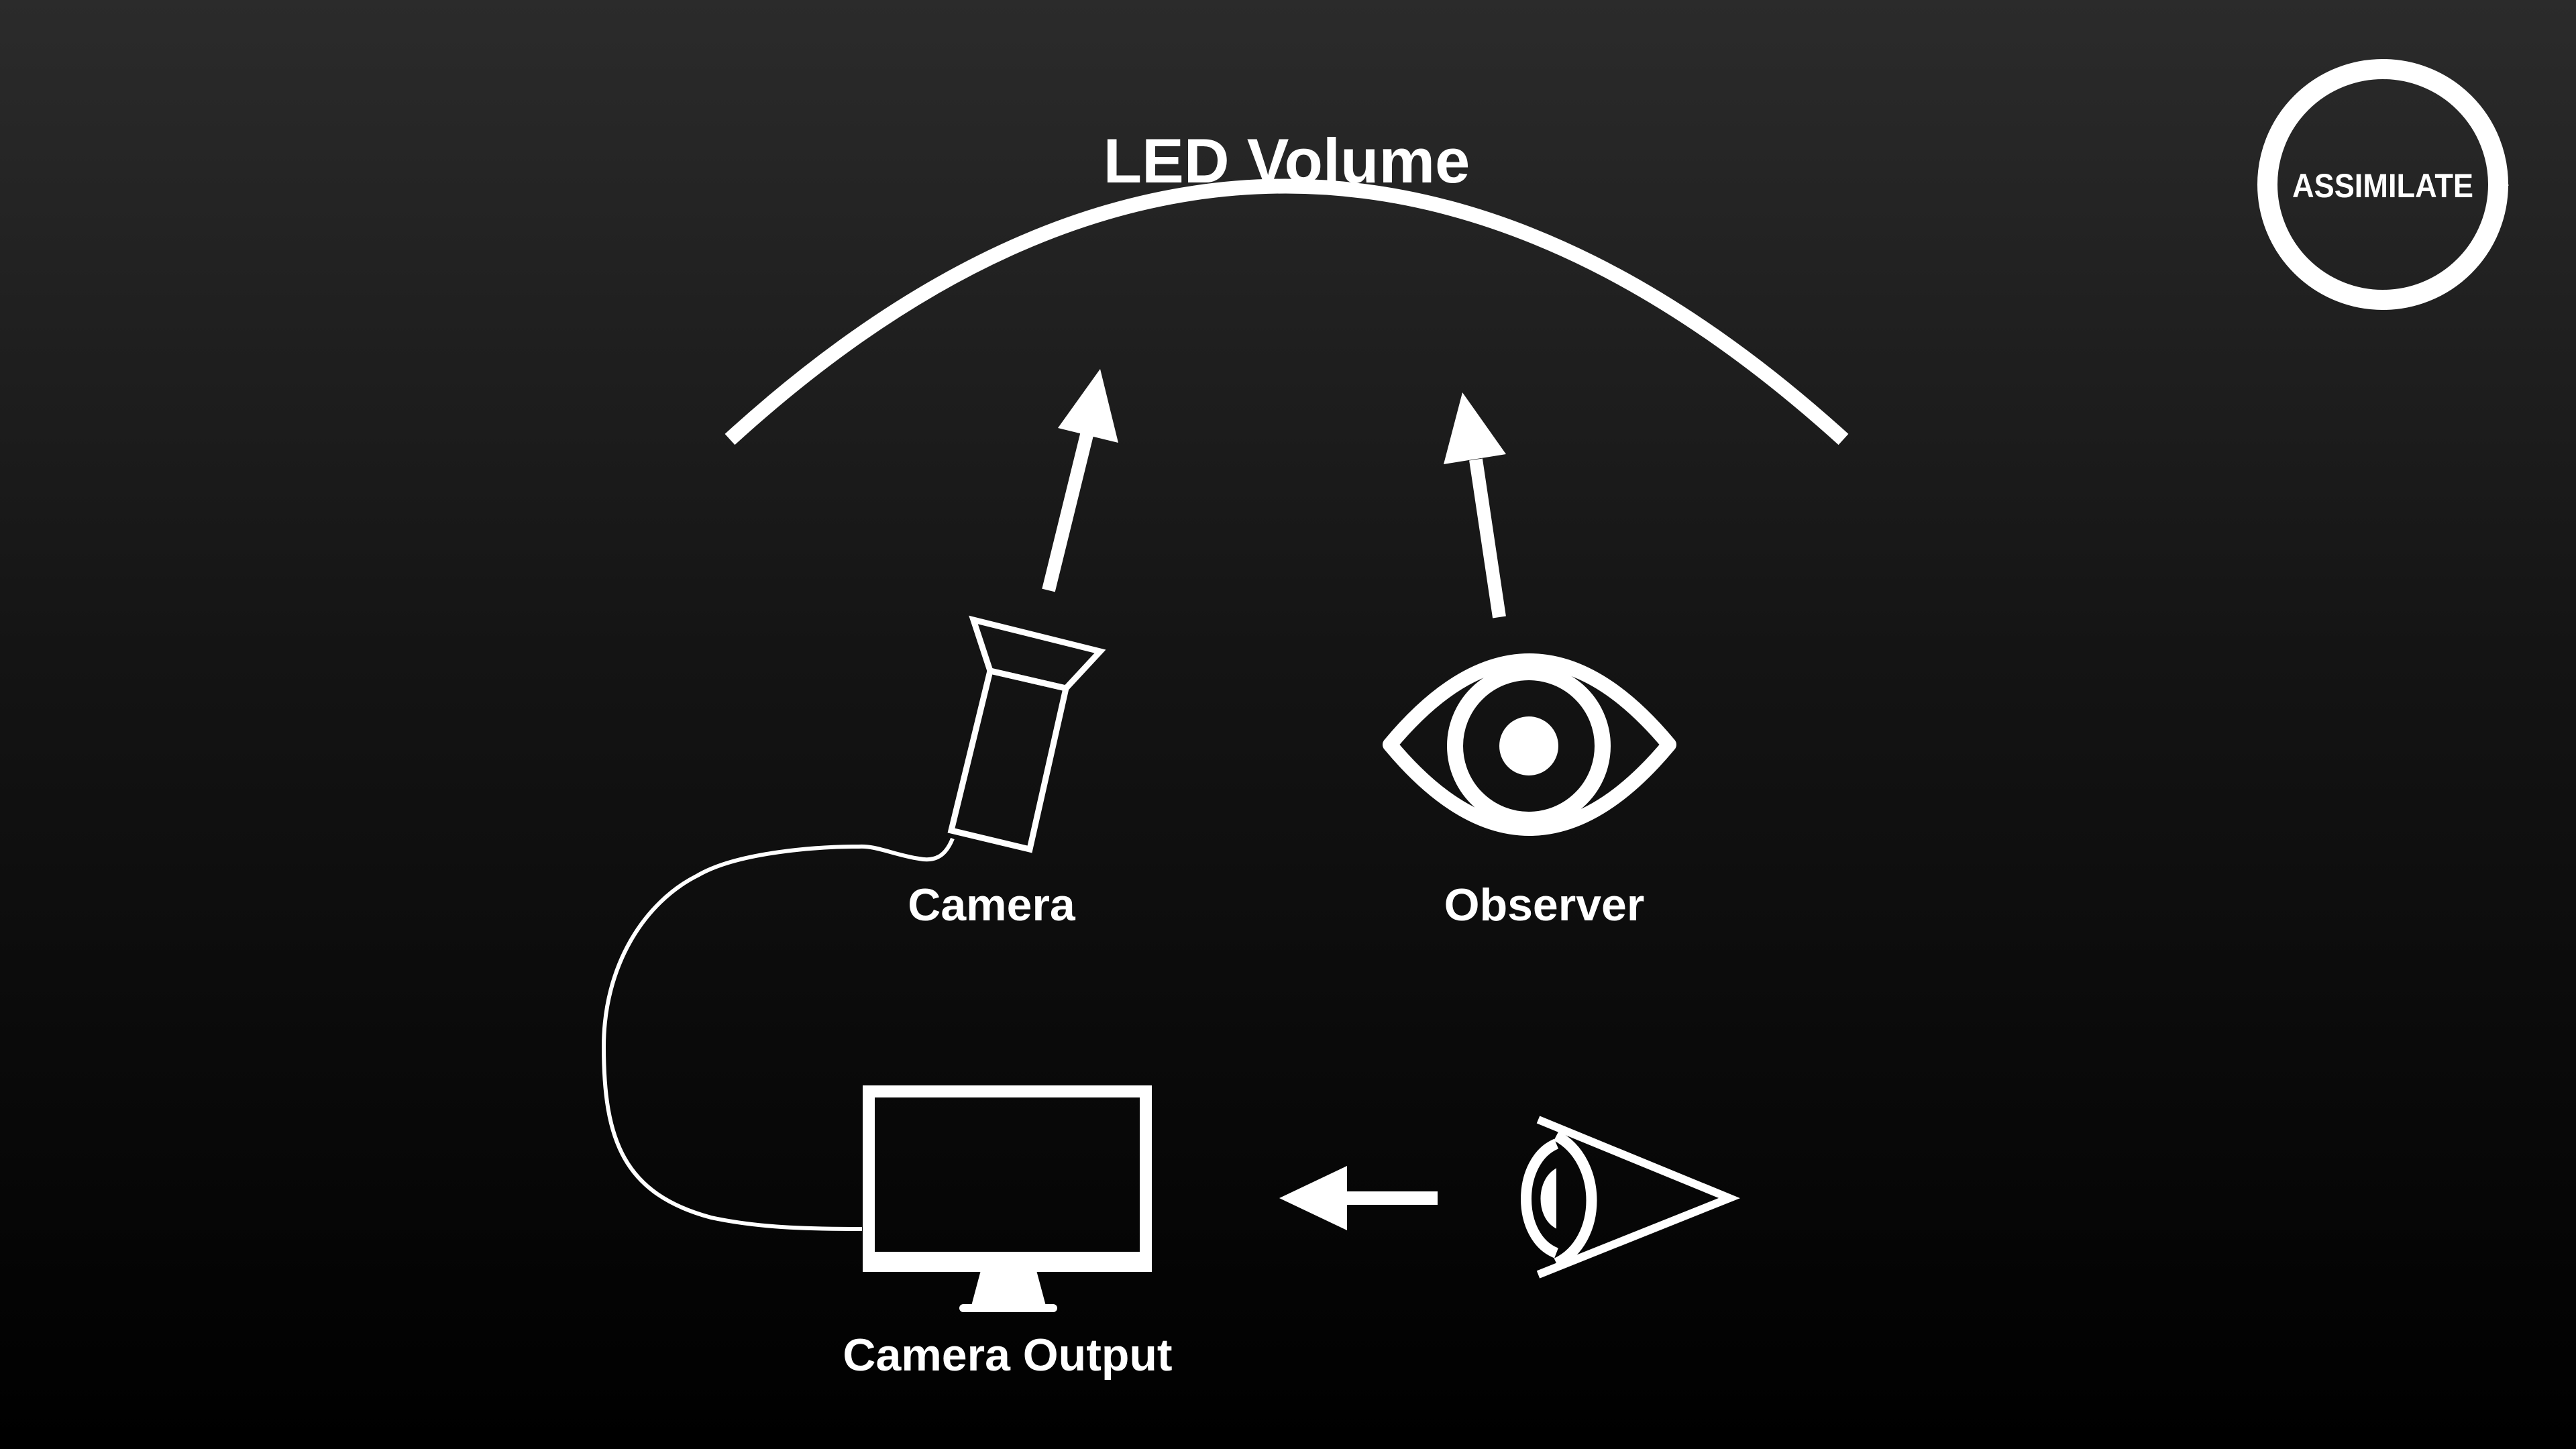 The height and width of the screenshot is (1449, 2576). What do you see at coordinates (2499, 185) in the screenshot?
I see `logo-triangle-icon` at bounding box center [2499, 185].